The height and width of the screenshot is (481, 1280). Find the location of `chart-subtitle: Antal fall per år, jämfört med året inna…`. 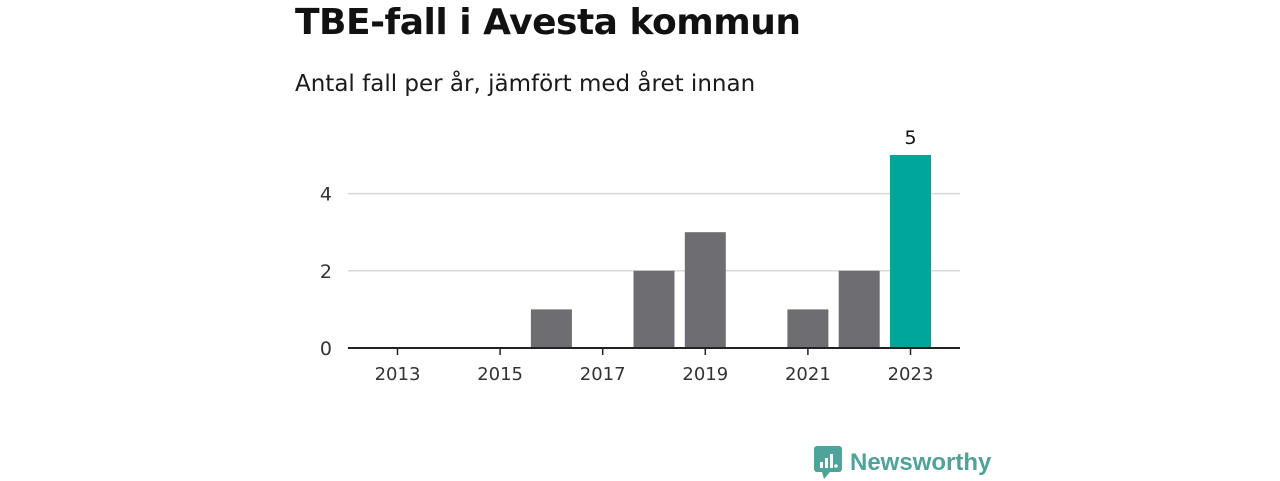

chart-subtitle: Antal fall per år, jämfört med året inna… is located at coordinates (525, 84).